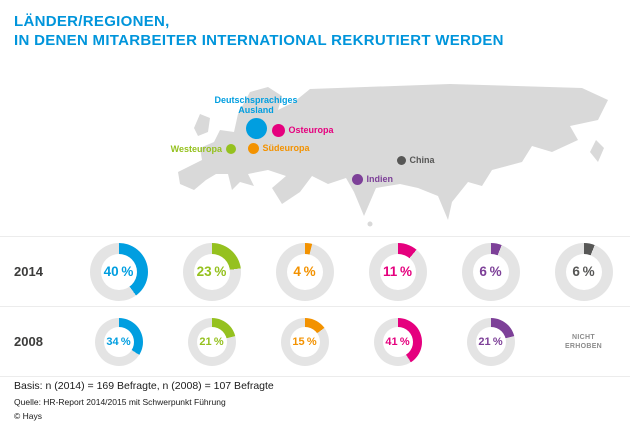 The width and height of the screenshot is (630, 430). I want to click on donut-2008-westeuropa: 21 %, so click(211, 341).